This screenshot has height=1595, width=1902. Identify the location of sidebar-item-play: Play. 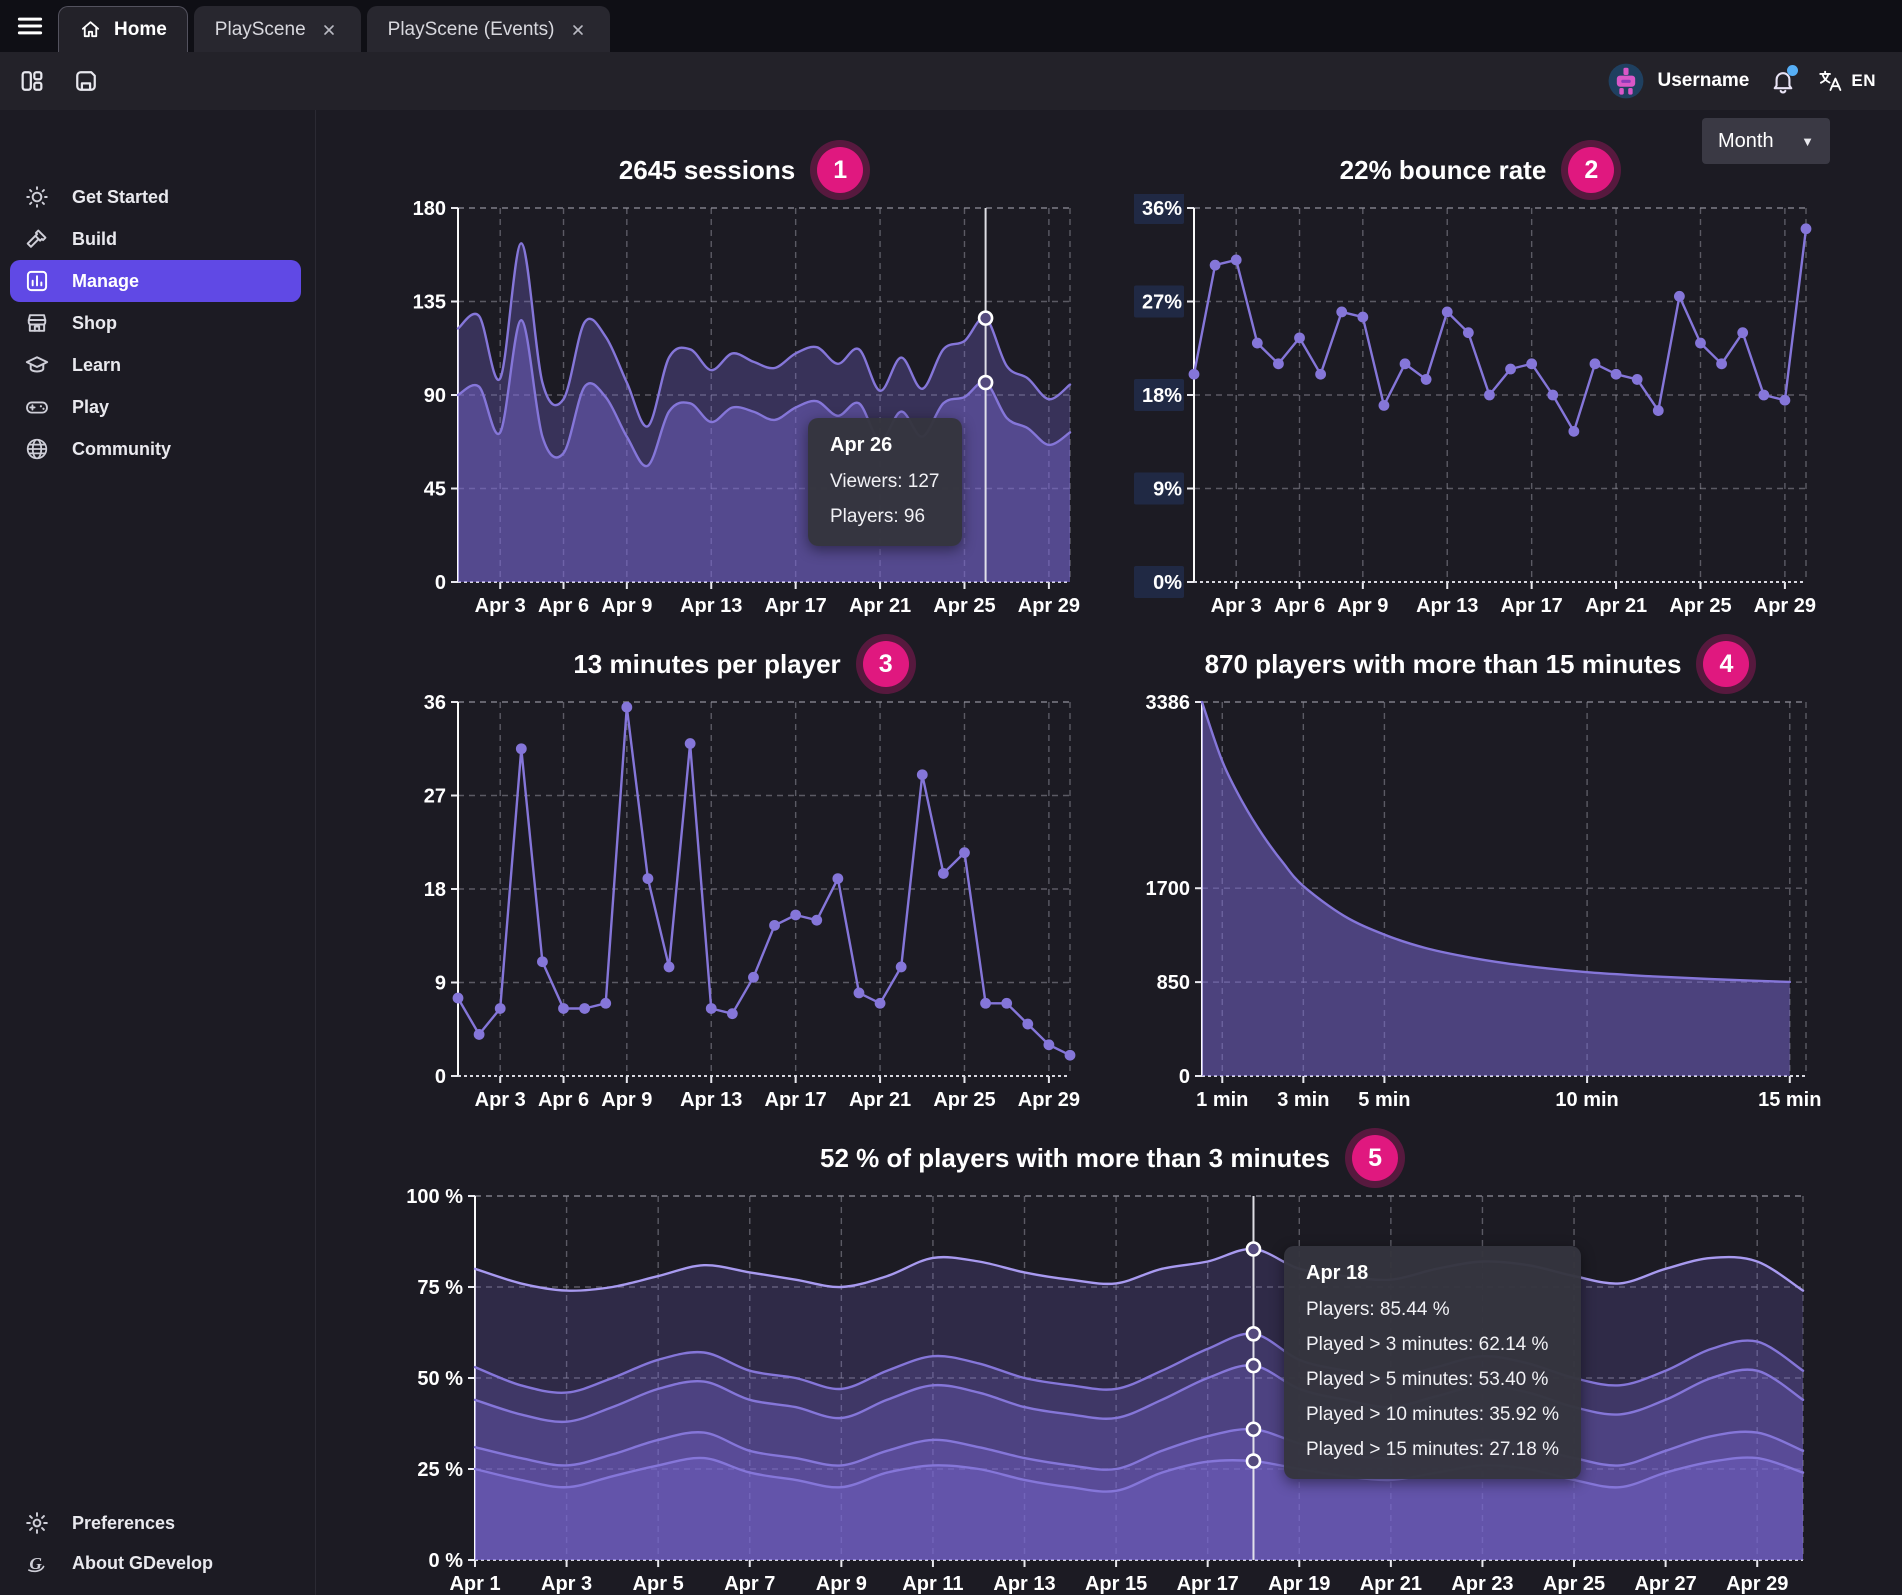
(155, 407).